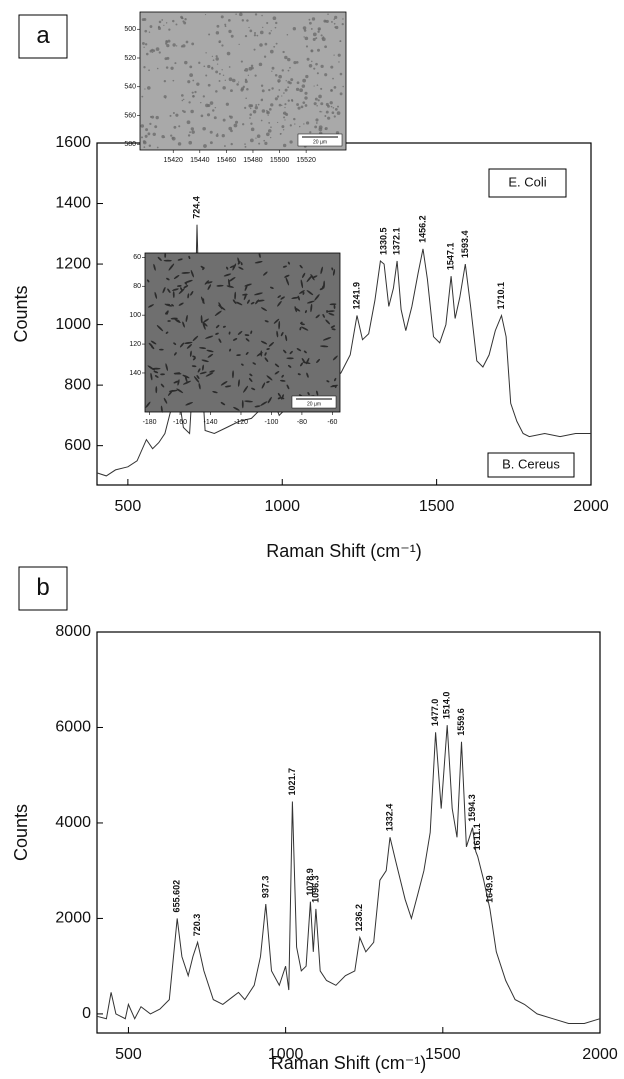 The width and height of the screenshot is (624, 1079). What do you see at coordinates (73, 324) in the screenshot?
I see `y-tick-label: 1000` at bounding box center [73, 324].